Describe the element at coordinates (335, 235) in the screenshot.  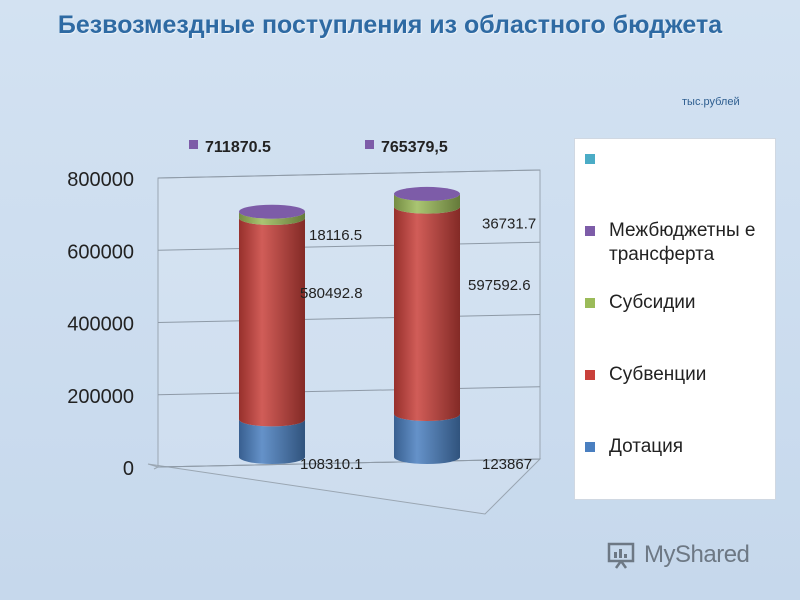
I see `data-label: 18116.5` at that location.